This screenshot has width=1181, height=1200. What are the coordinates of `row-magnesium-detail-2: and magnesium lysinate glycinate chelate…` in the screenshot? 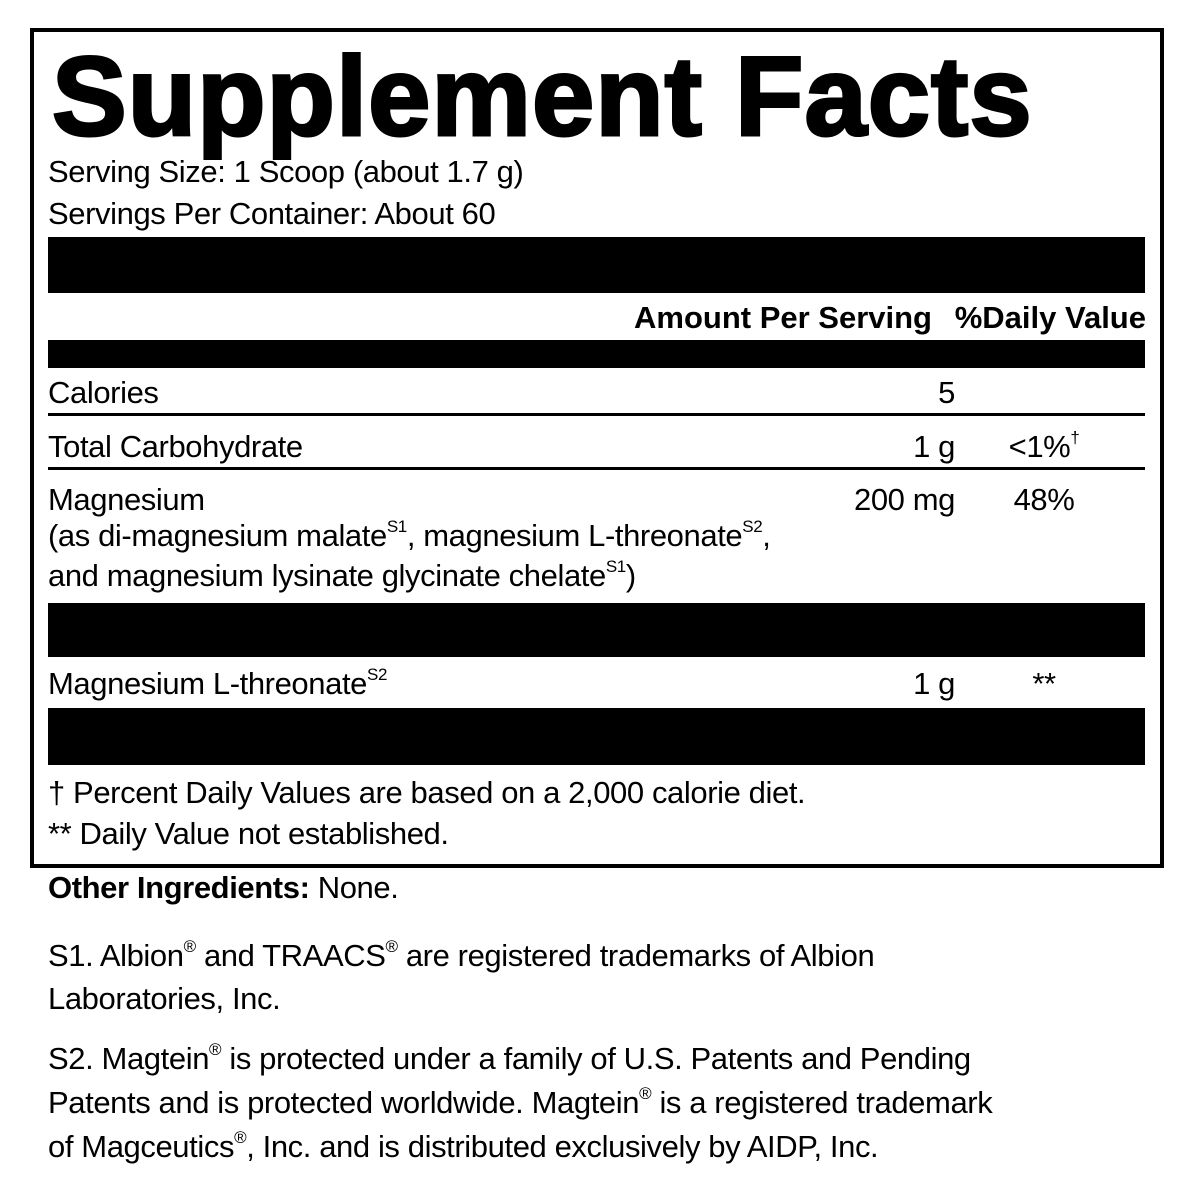 It's located at (342, 575).